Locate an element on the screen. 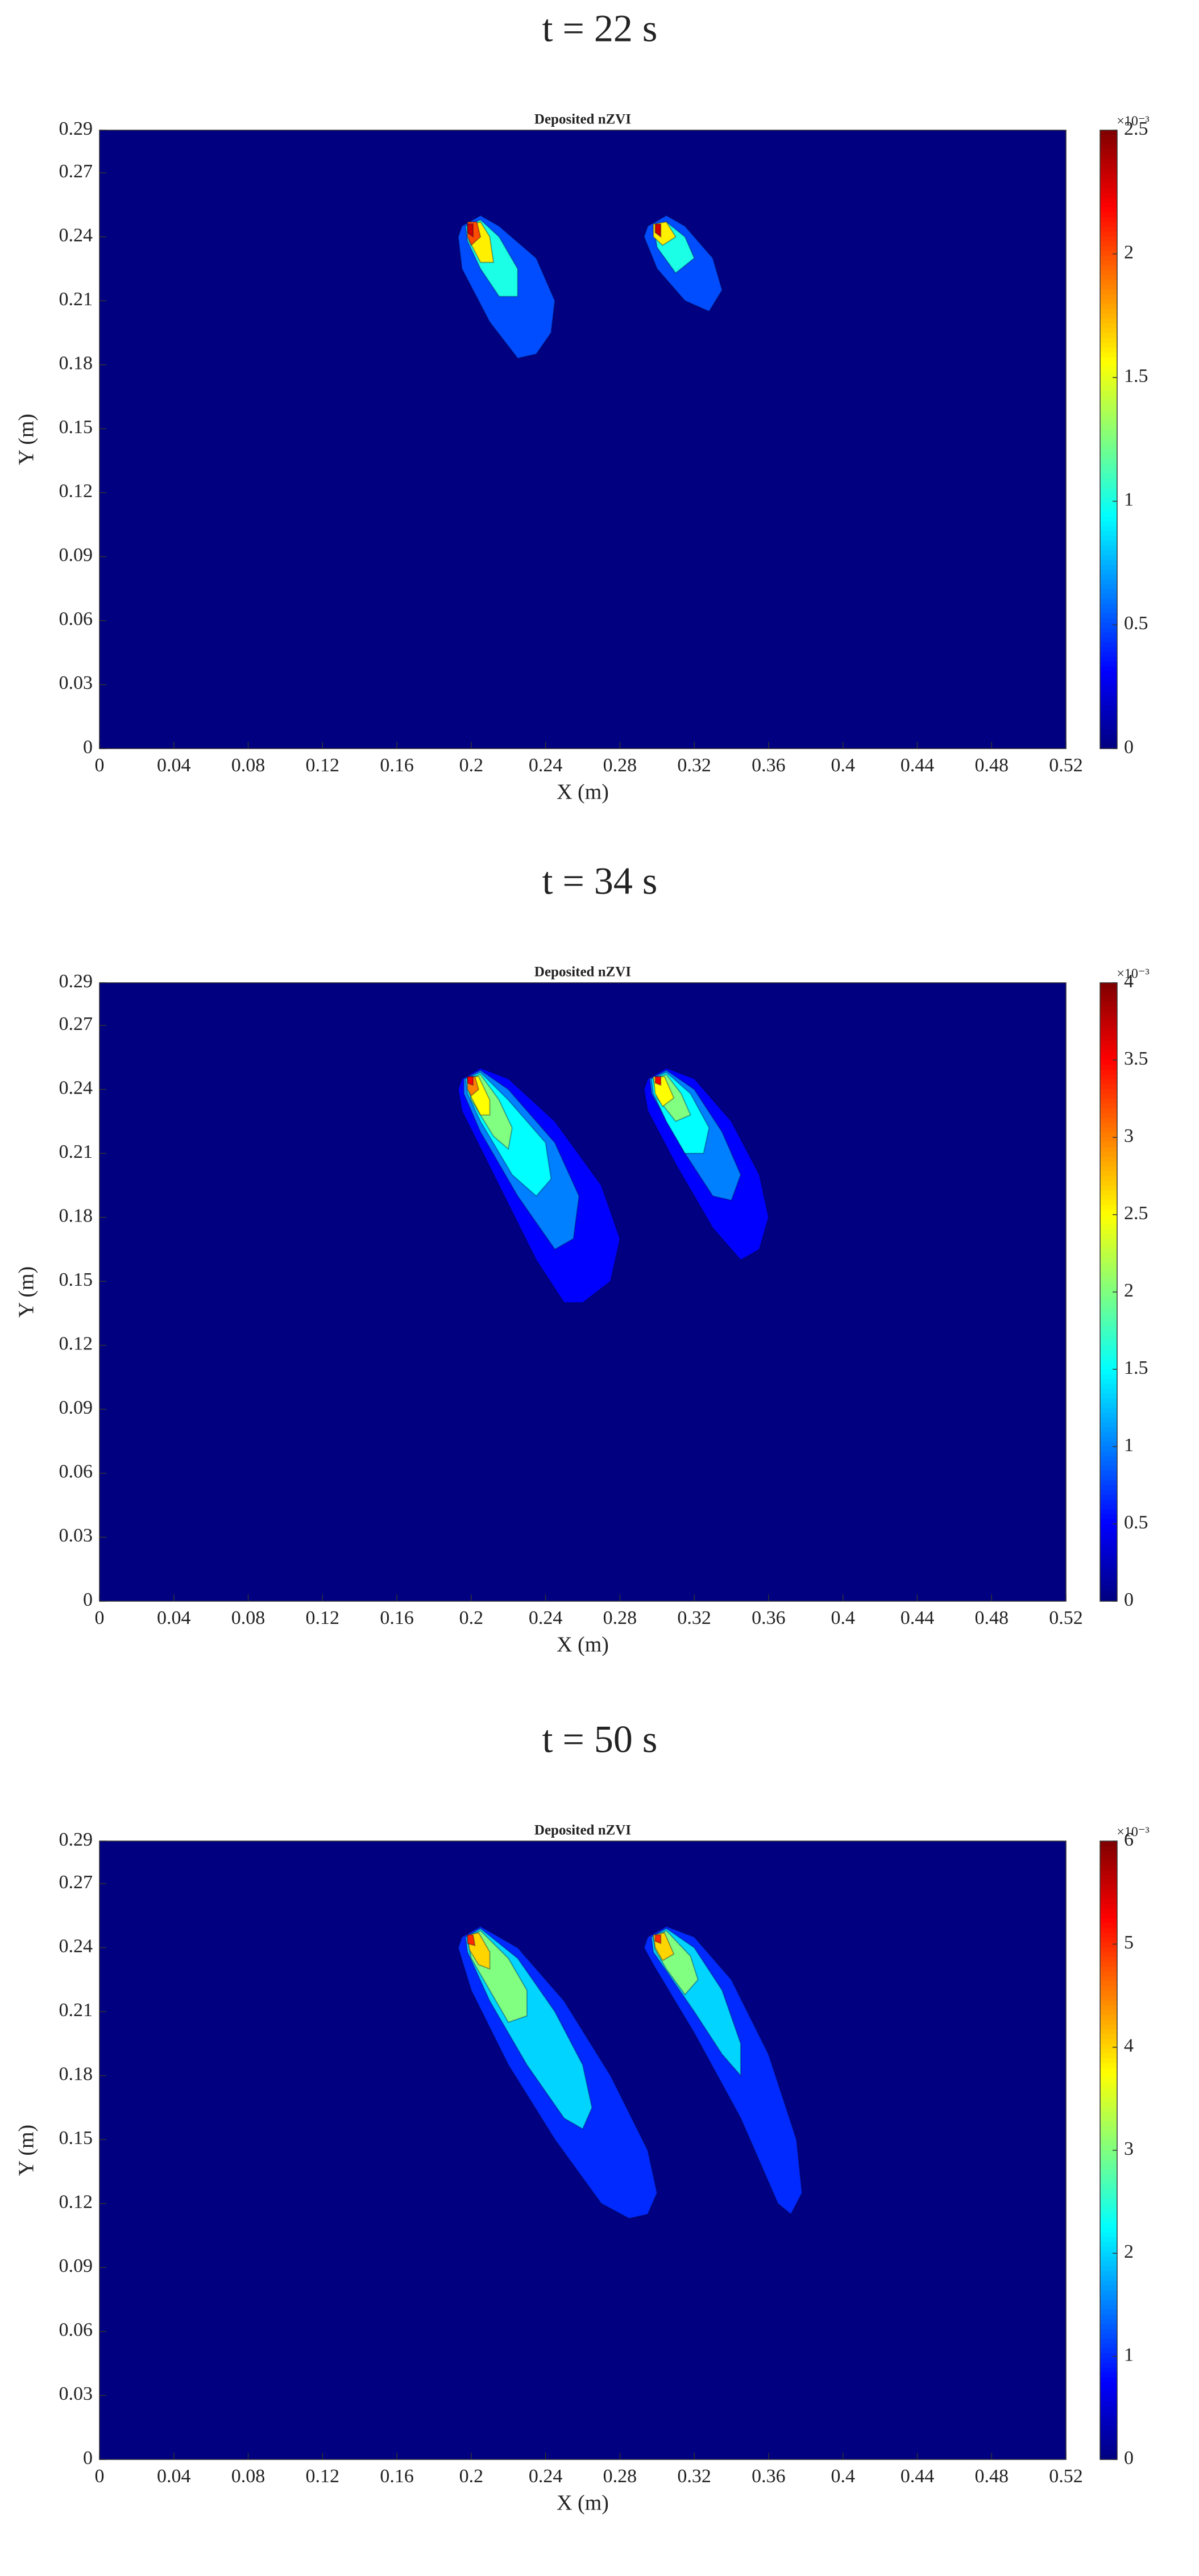 This screenshot has width=1199, height=2576. y-tick-label: 0.24 is located at coordinates (76, 236).